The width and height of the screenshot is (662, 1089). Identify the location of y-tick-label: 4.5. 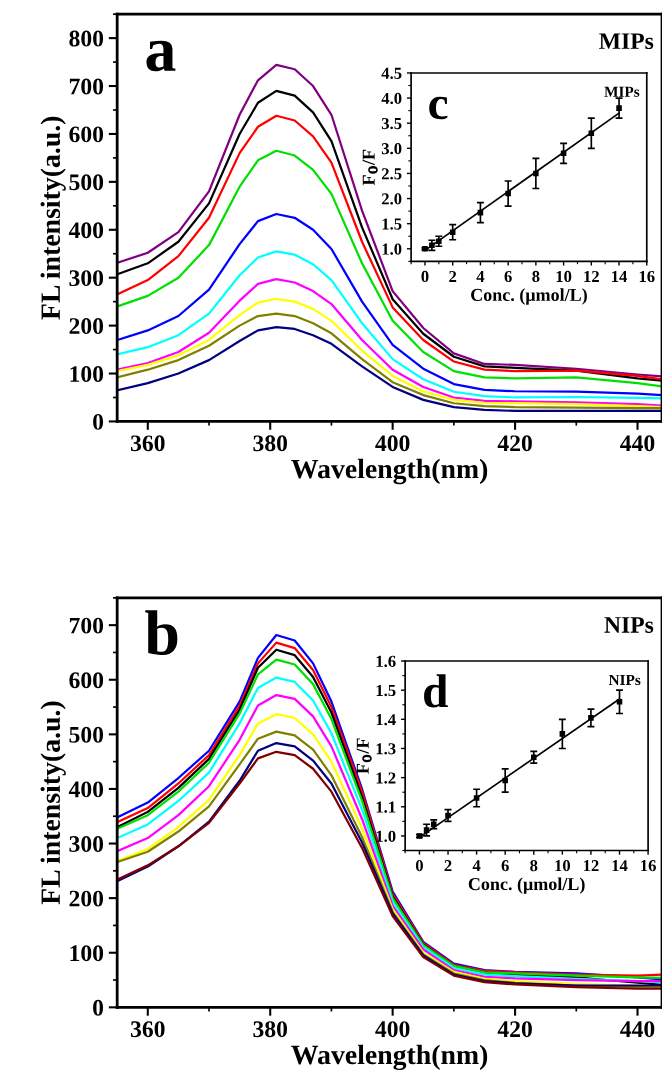
(391, 73).